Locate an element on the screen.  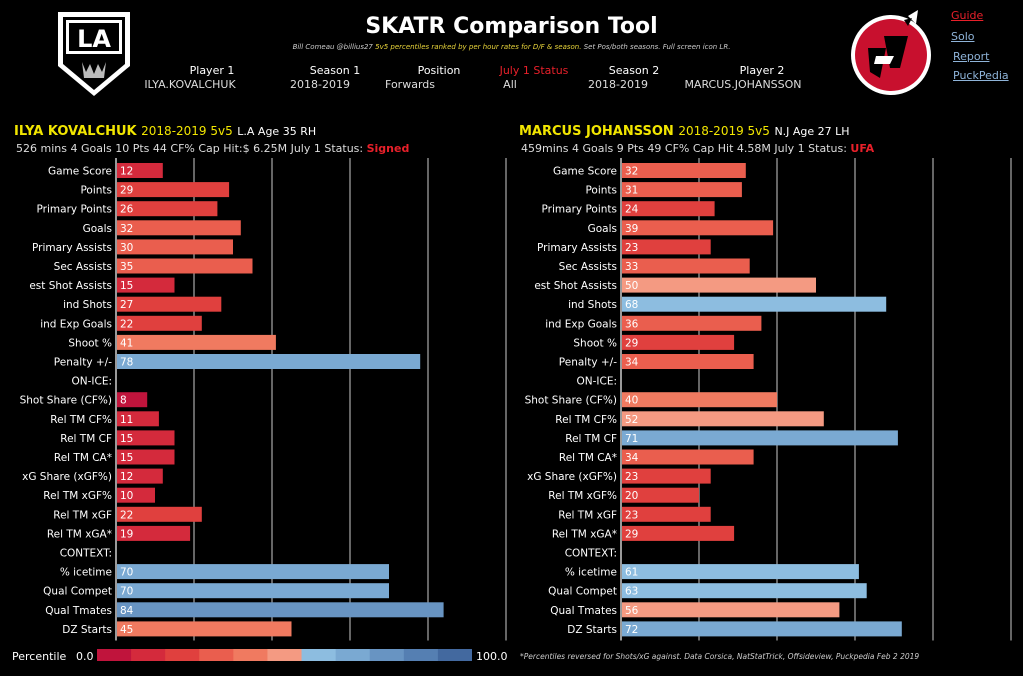
bar-value-label: 41 is located at coordinates (126, 343).